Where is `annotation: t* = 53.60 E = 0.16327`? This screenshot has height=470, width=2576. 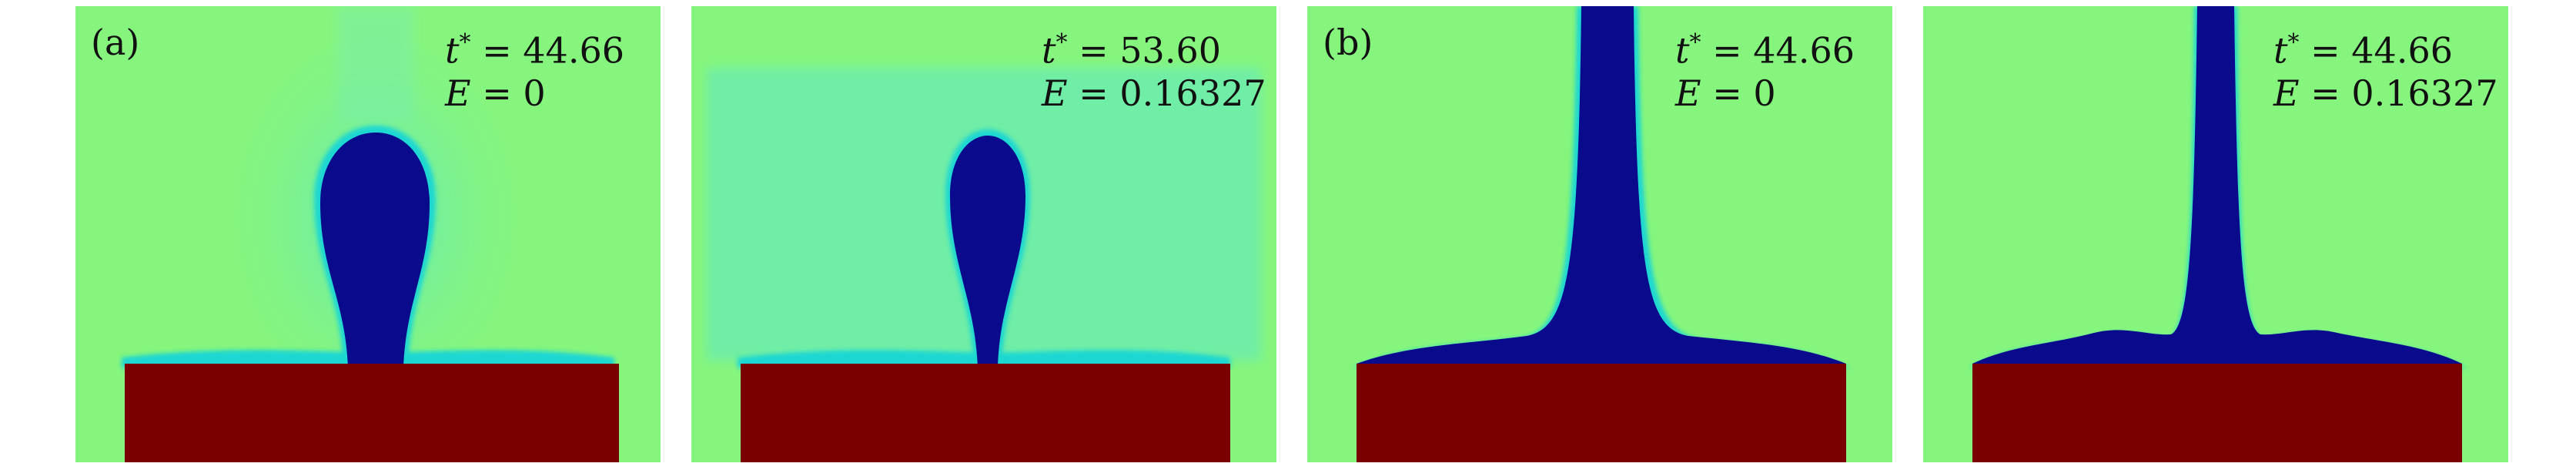 annotation: t* = 53.60 E = 0.16327 is located at coordinates (1154, 68).